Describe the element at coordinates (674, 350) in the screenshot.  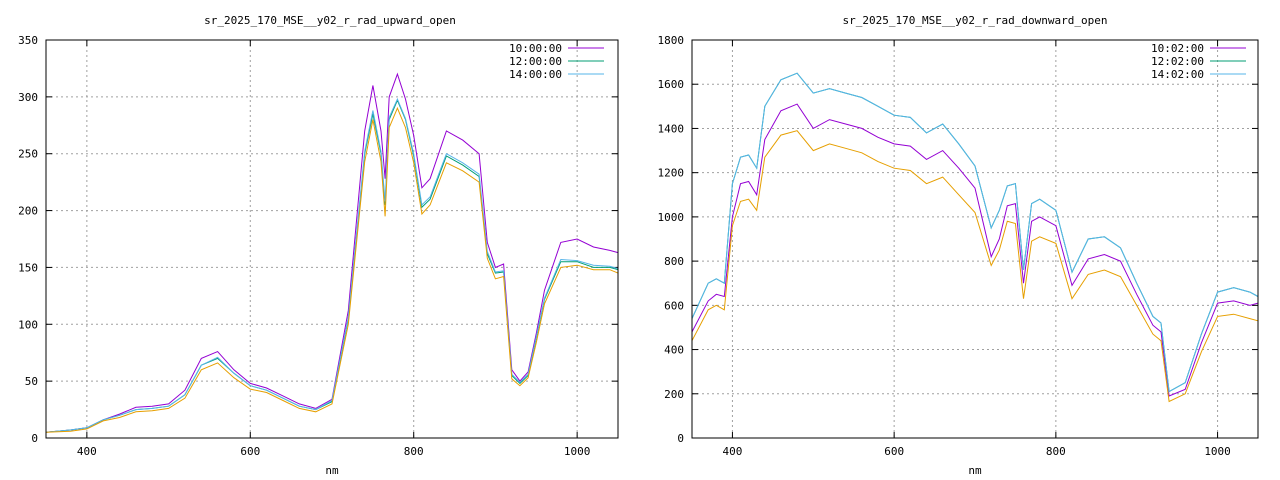
I see `y-tick-label: 400` at that location.